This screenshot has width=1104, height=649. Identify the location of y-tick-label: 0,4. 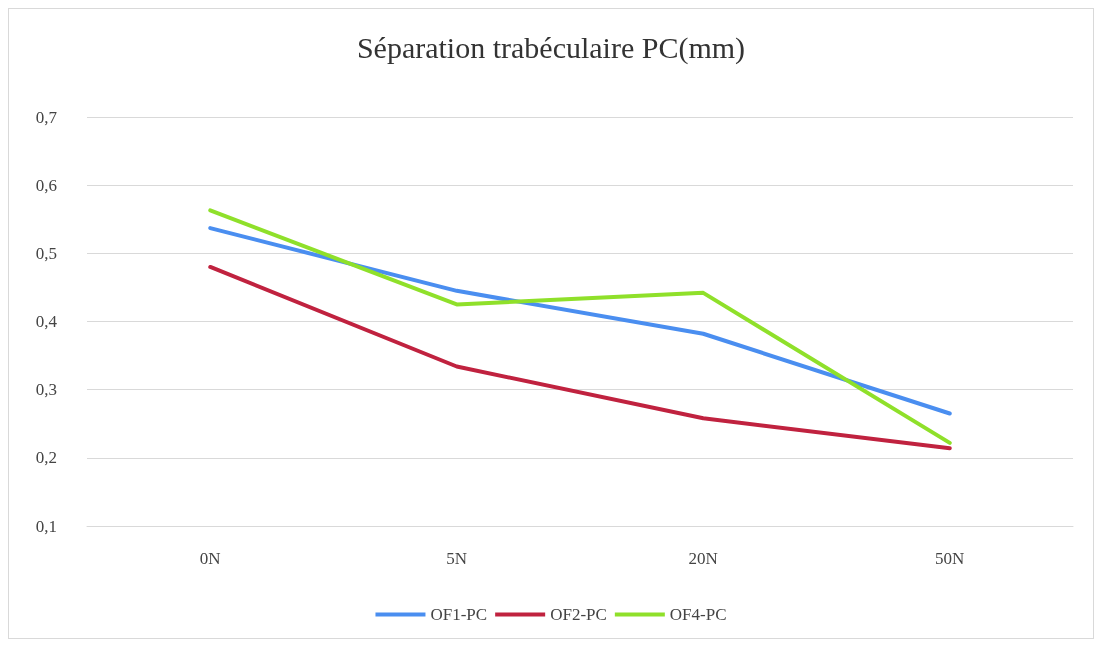
(46, 321).